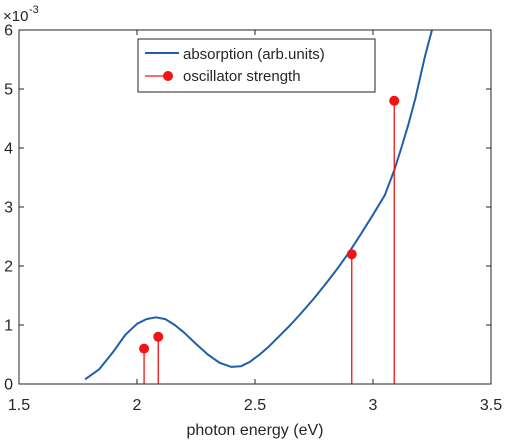 The width and height of the screenshot is (510, 443). Describe the element at coordinates (491, 405) in the screenshot. I see `x-tick-label: 3.5` at that location.